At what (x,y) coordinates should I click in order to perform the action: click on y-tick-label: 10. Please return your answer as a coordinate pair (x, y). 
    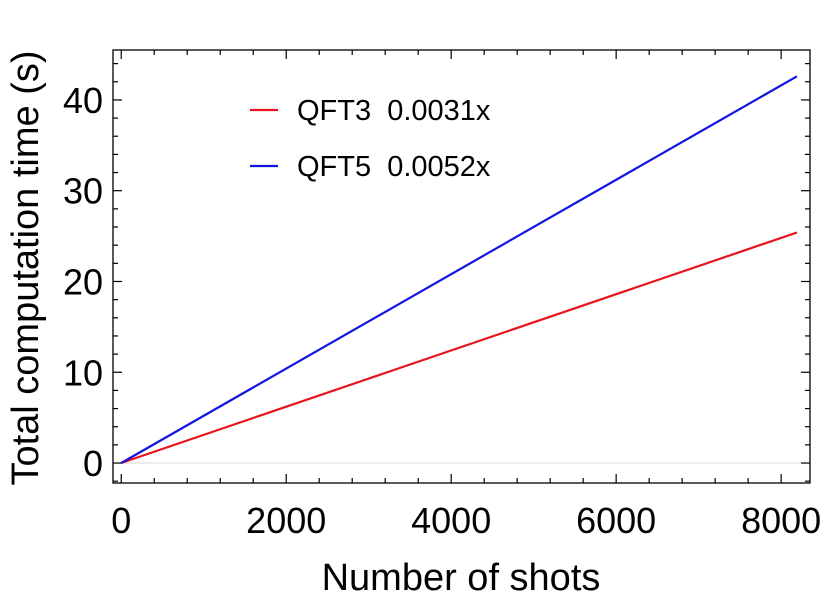
    Looking at the image, I should click on (83, 372).